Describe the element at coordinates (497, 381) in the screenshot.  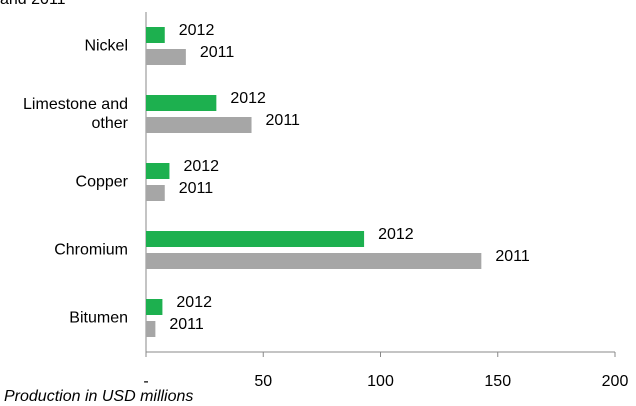
I see `x-tick-label: 150` at that location.